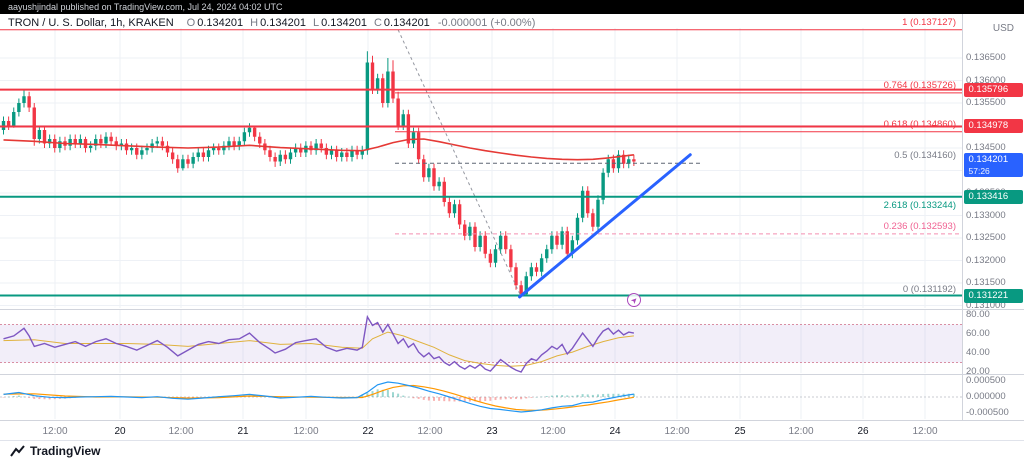 The image size is (1024, 461). What do you see at coordinates (65, 451) in the screenshot?
I see `brand-name: TradingView` at bounding box center [65, 451].